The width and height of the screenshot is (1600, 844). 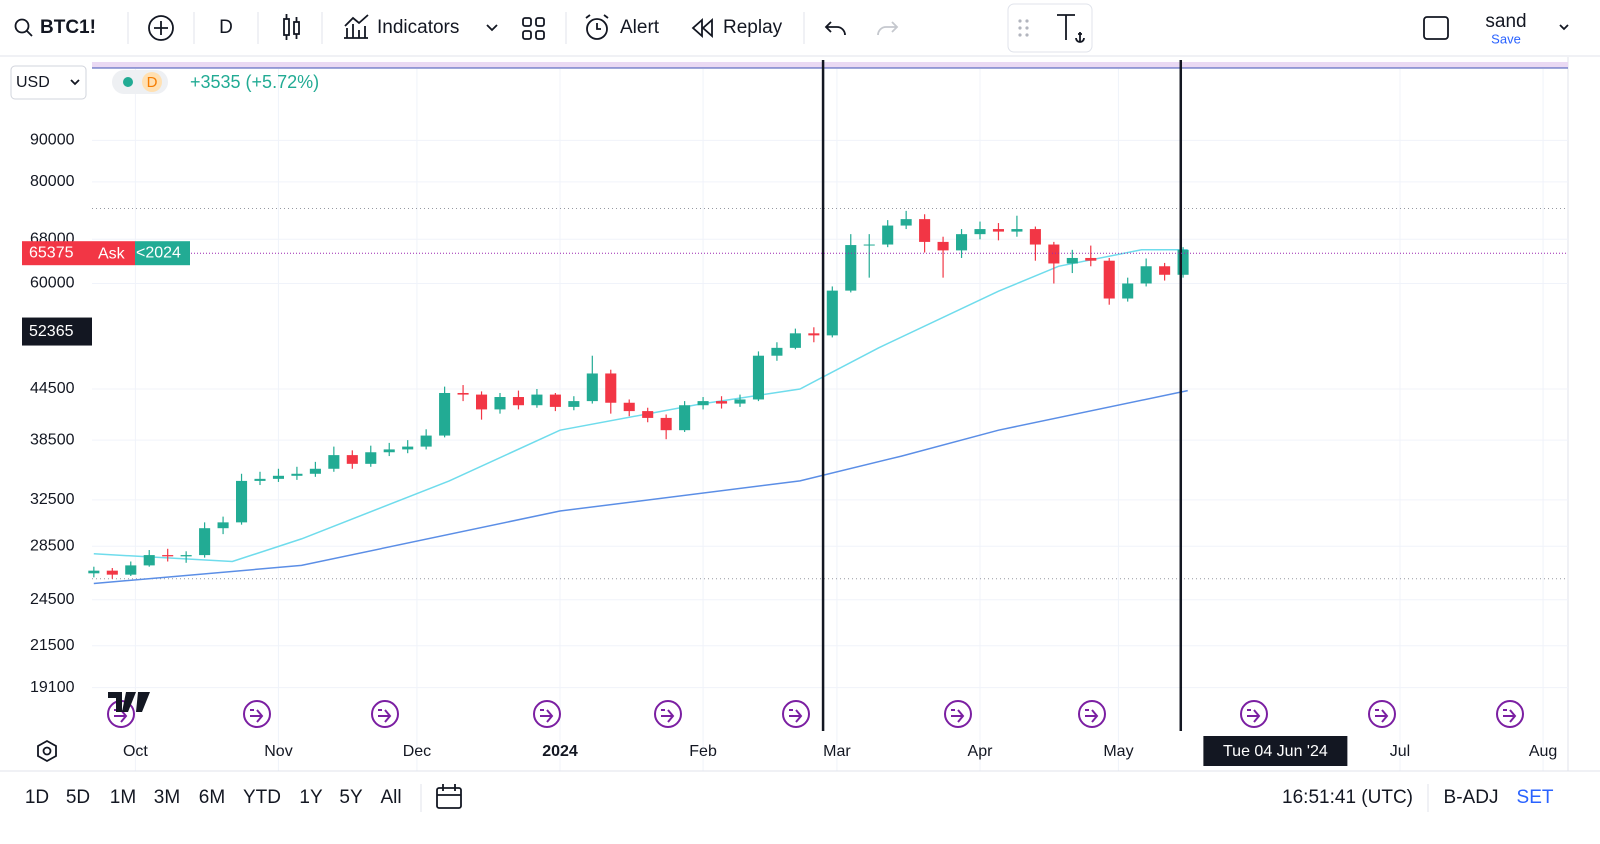 I want to click on indicators-label: Indicators, so click(x=418, y=27).